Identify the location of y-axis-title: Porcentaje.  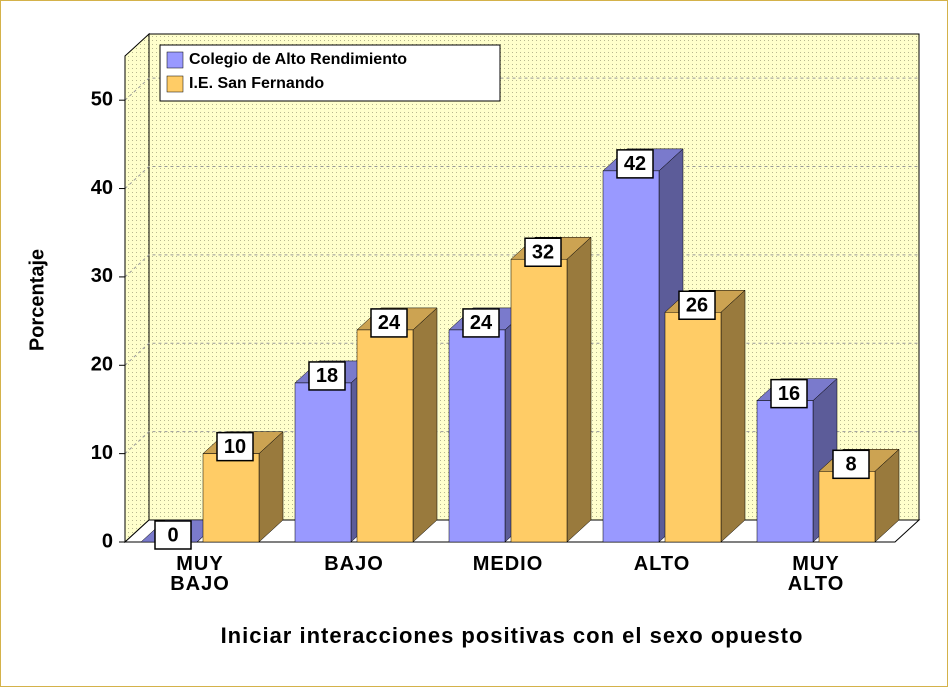
(37, 300).